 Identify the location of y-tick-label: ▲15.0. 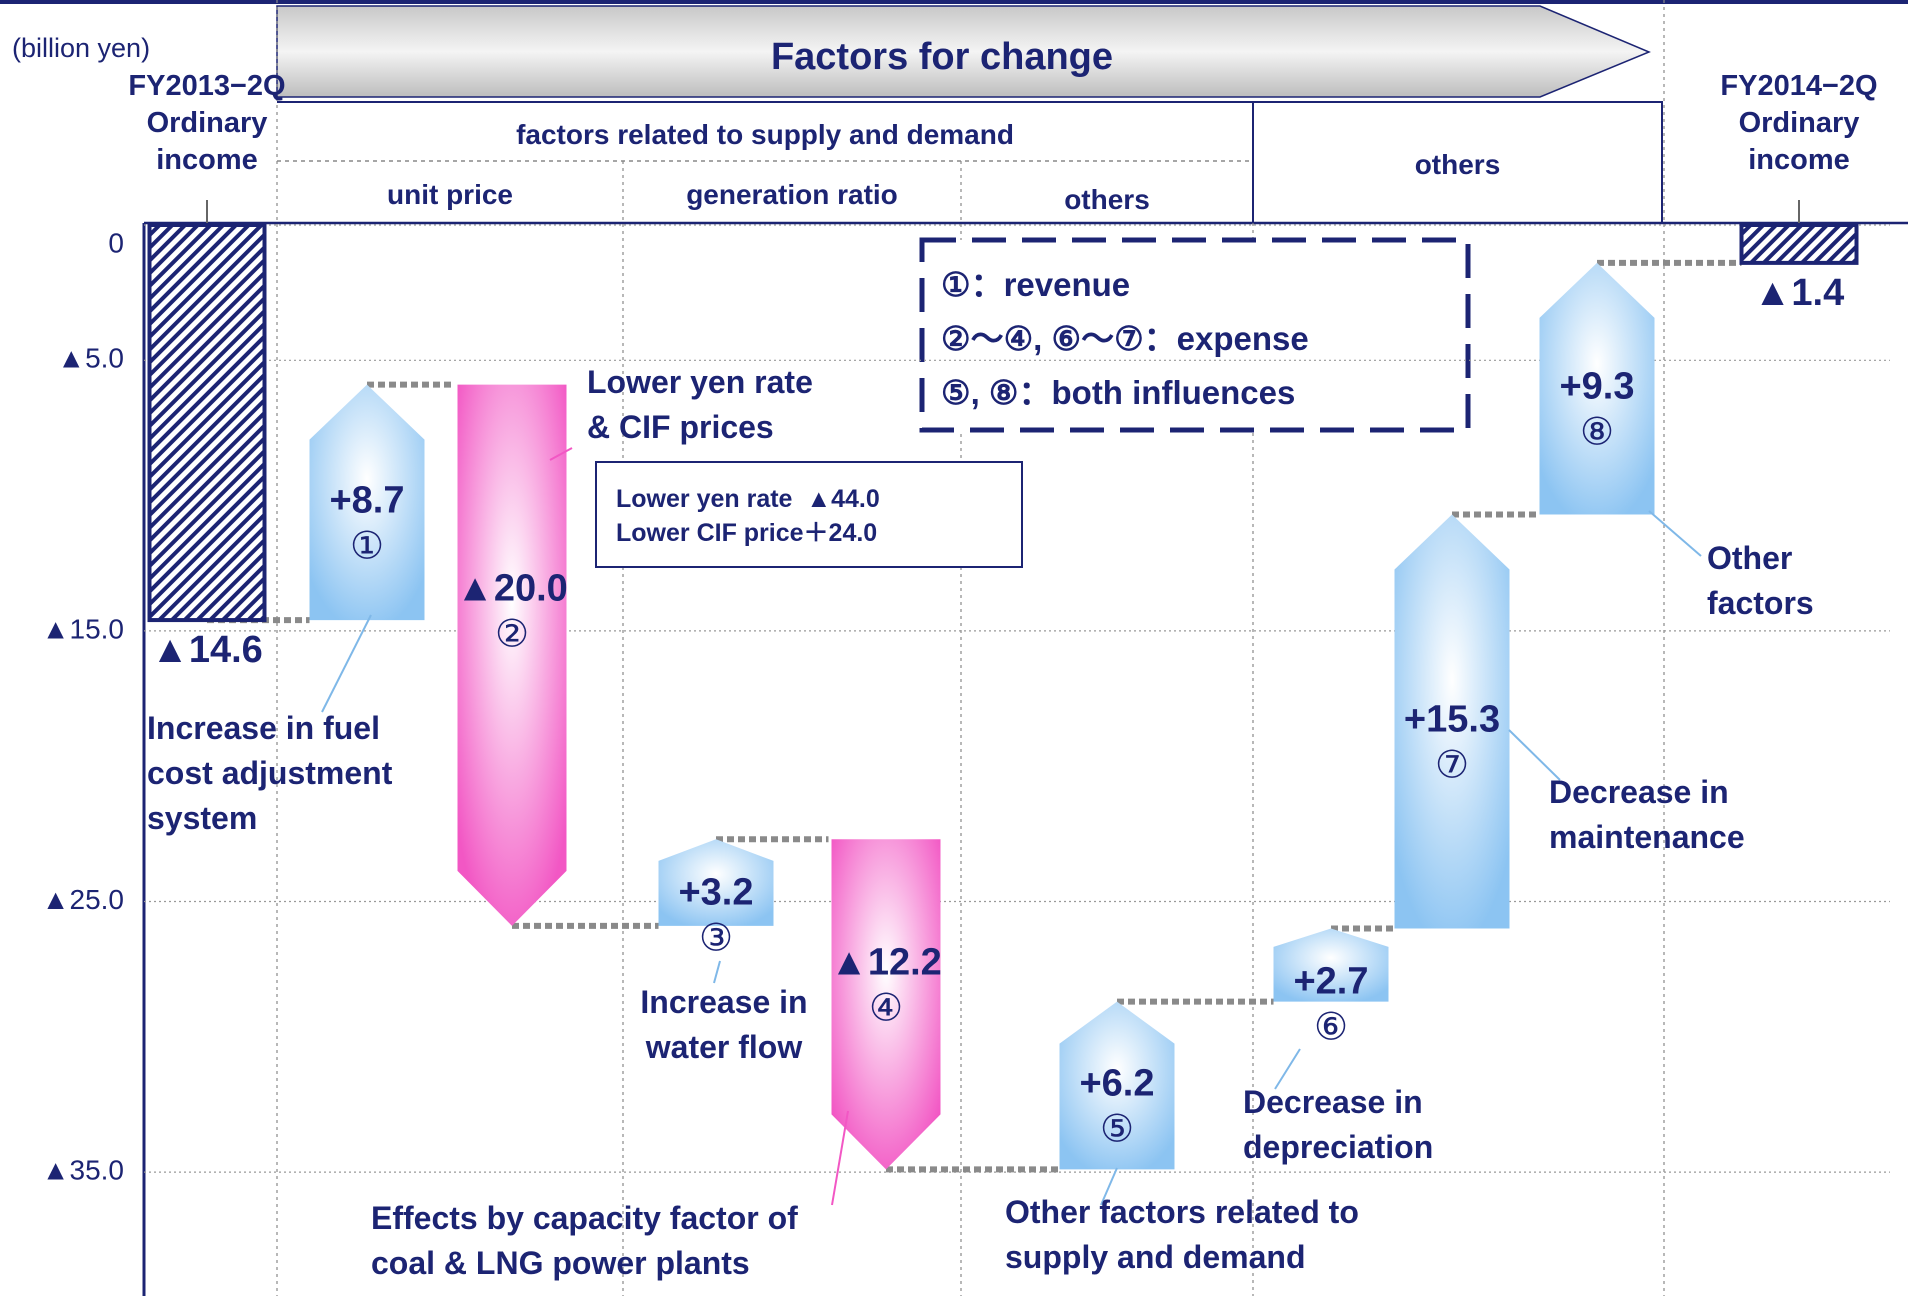
(83, 628).